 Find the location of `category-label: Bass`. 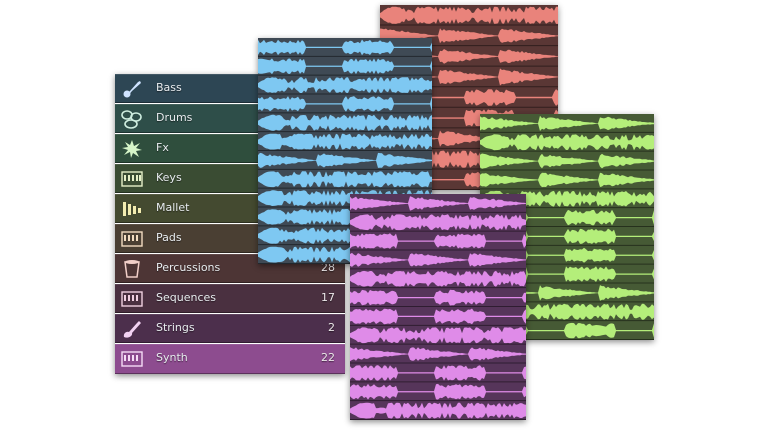

category-label: Bass is located at coordinates (169, 87).